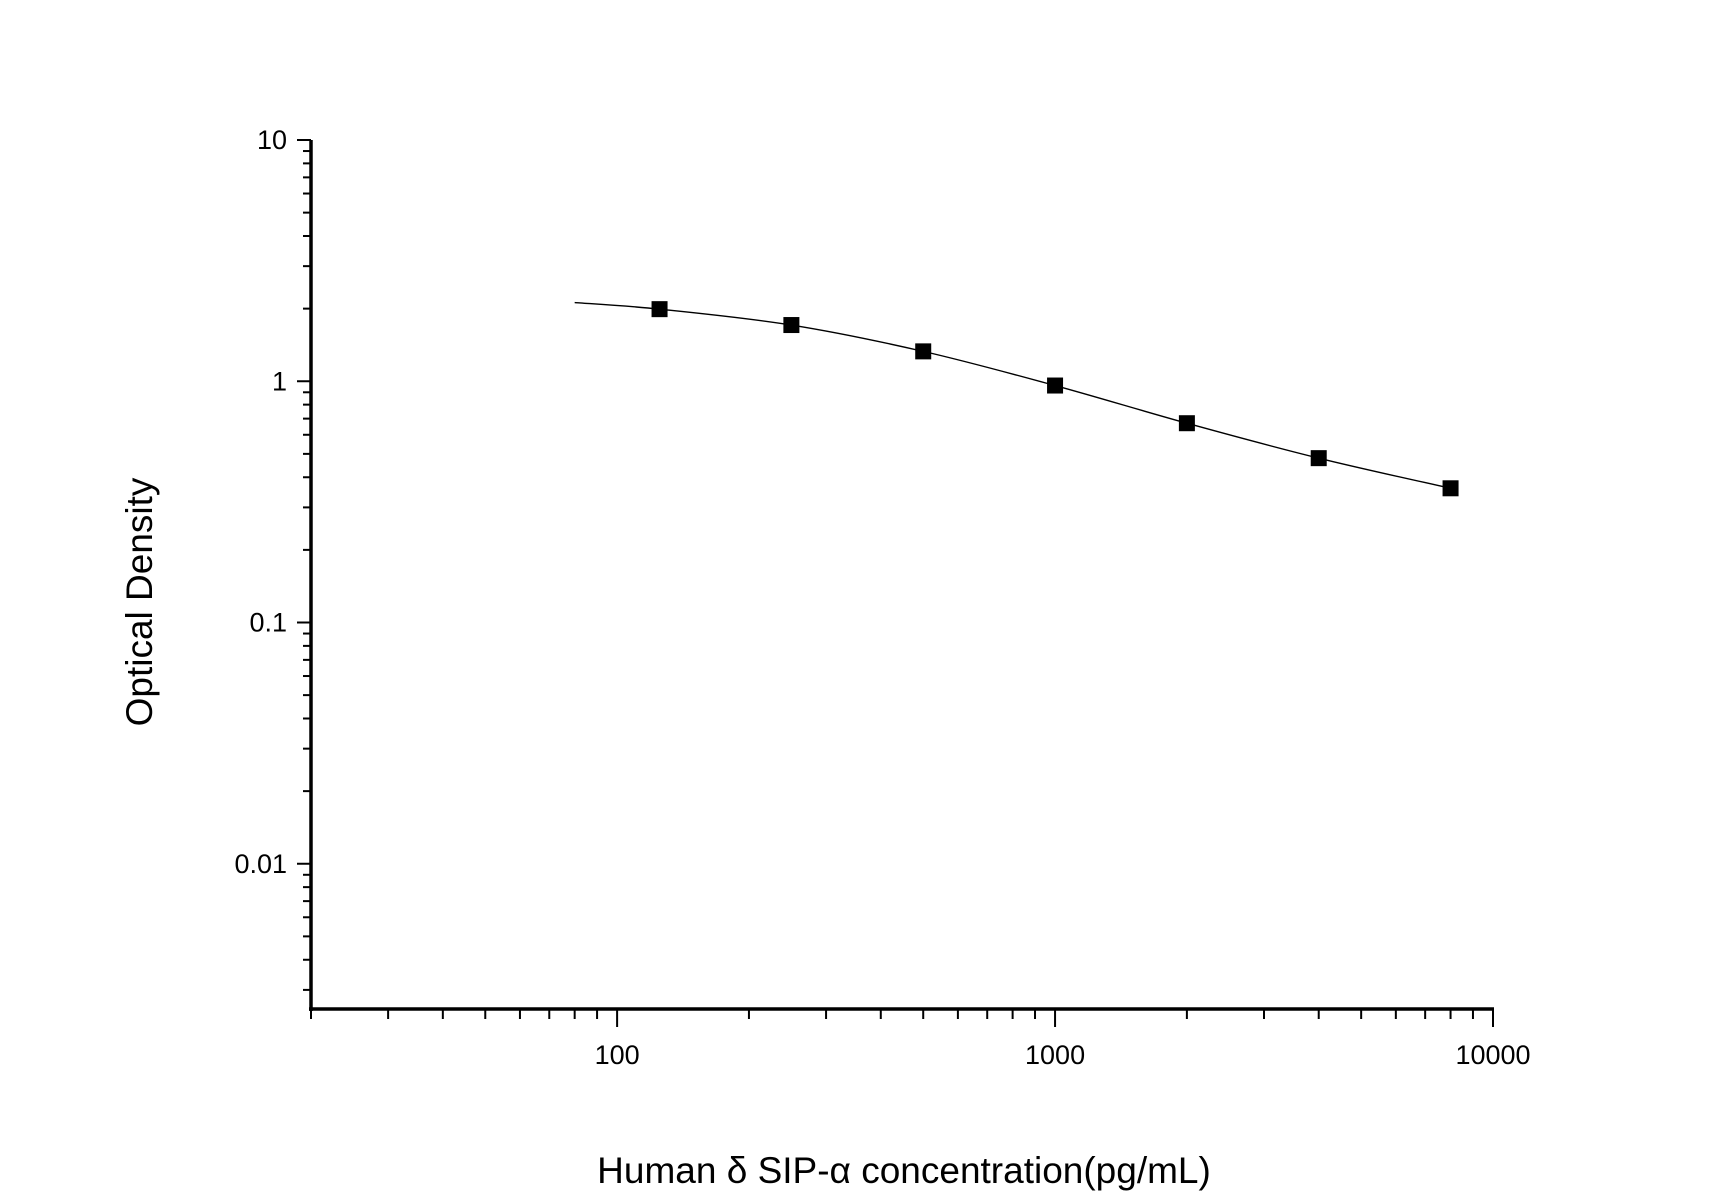 The width and height of the screenshot is (1725, 1204). I want to click on y-tick-label: 10, so click(272, 140).